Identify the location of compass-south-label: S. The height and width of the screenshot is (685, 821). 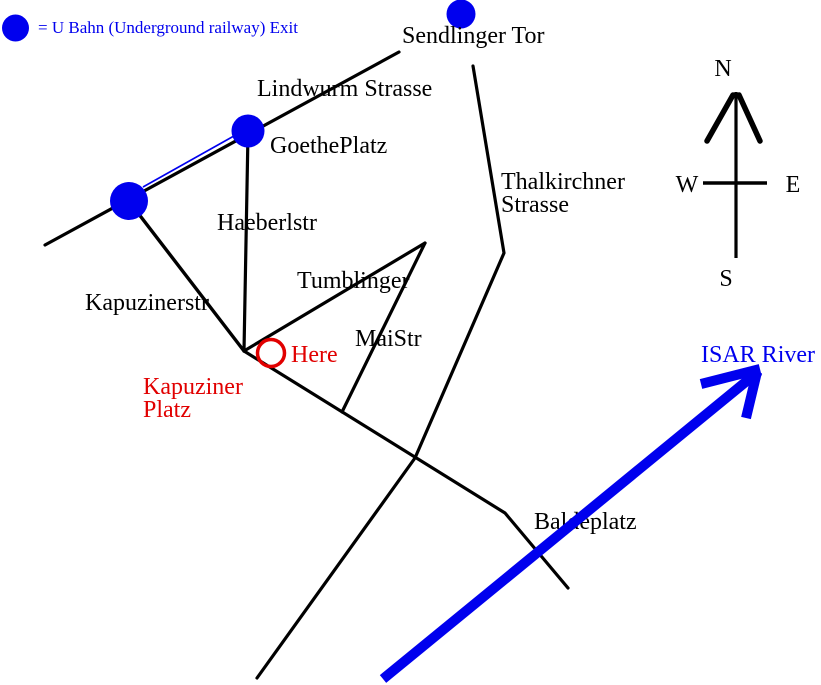
(725, 279).